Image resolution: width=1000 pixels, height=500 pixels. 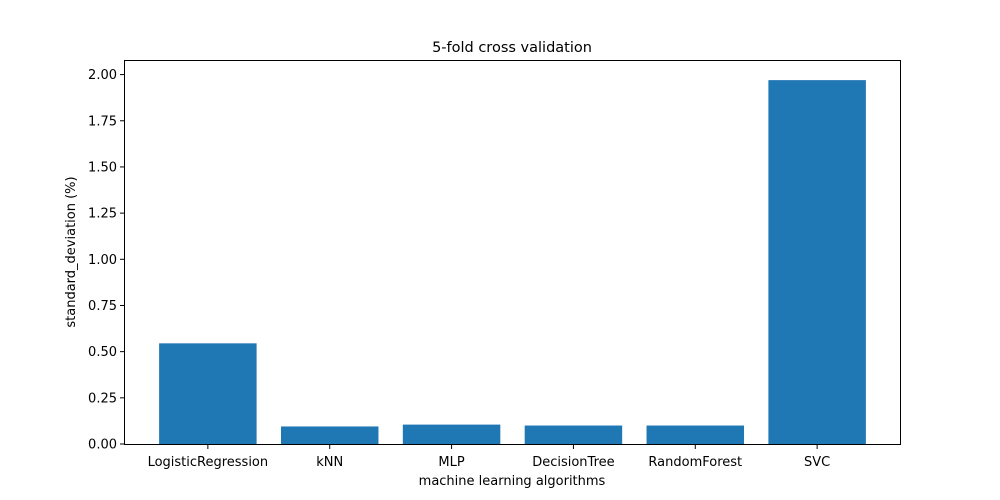 What do you see at coordinates (695, 434) in the screenshot?
I see `bar-randomforest` at bounding box center [695, 434].